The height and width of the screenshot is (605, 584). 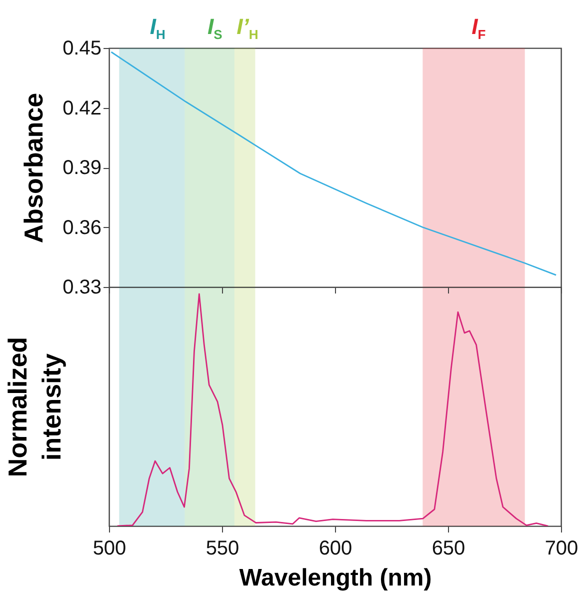 I want to click on x-tick-label: 500, so click(x=109, y=549).